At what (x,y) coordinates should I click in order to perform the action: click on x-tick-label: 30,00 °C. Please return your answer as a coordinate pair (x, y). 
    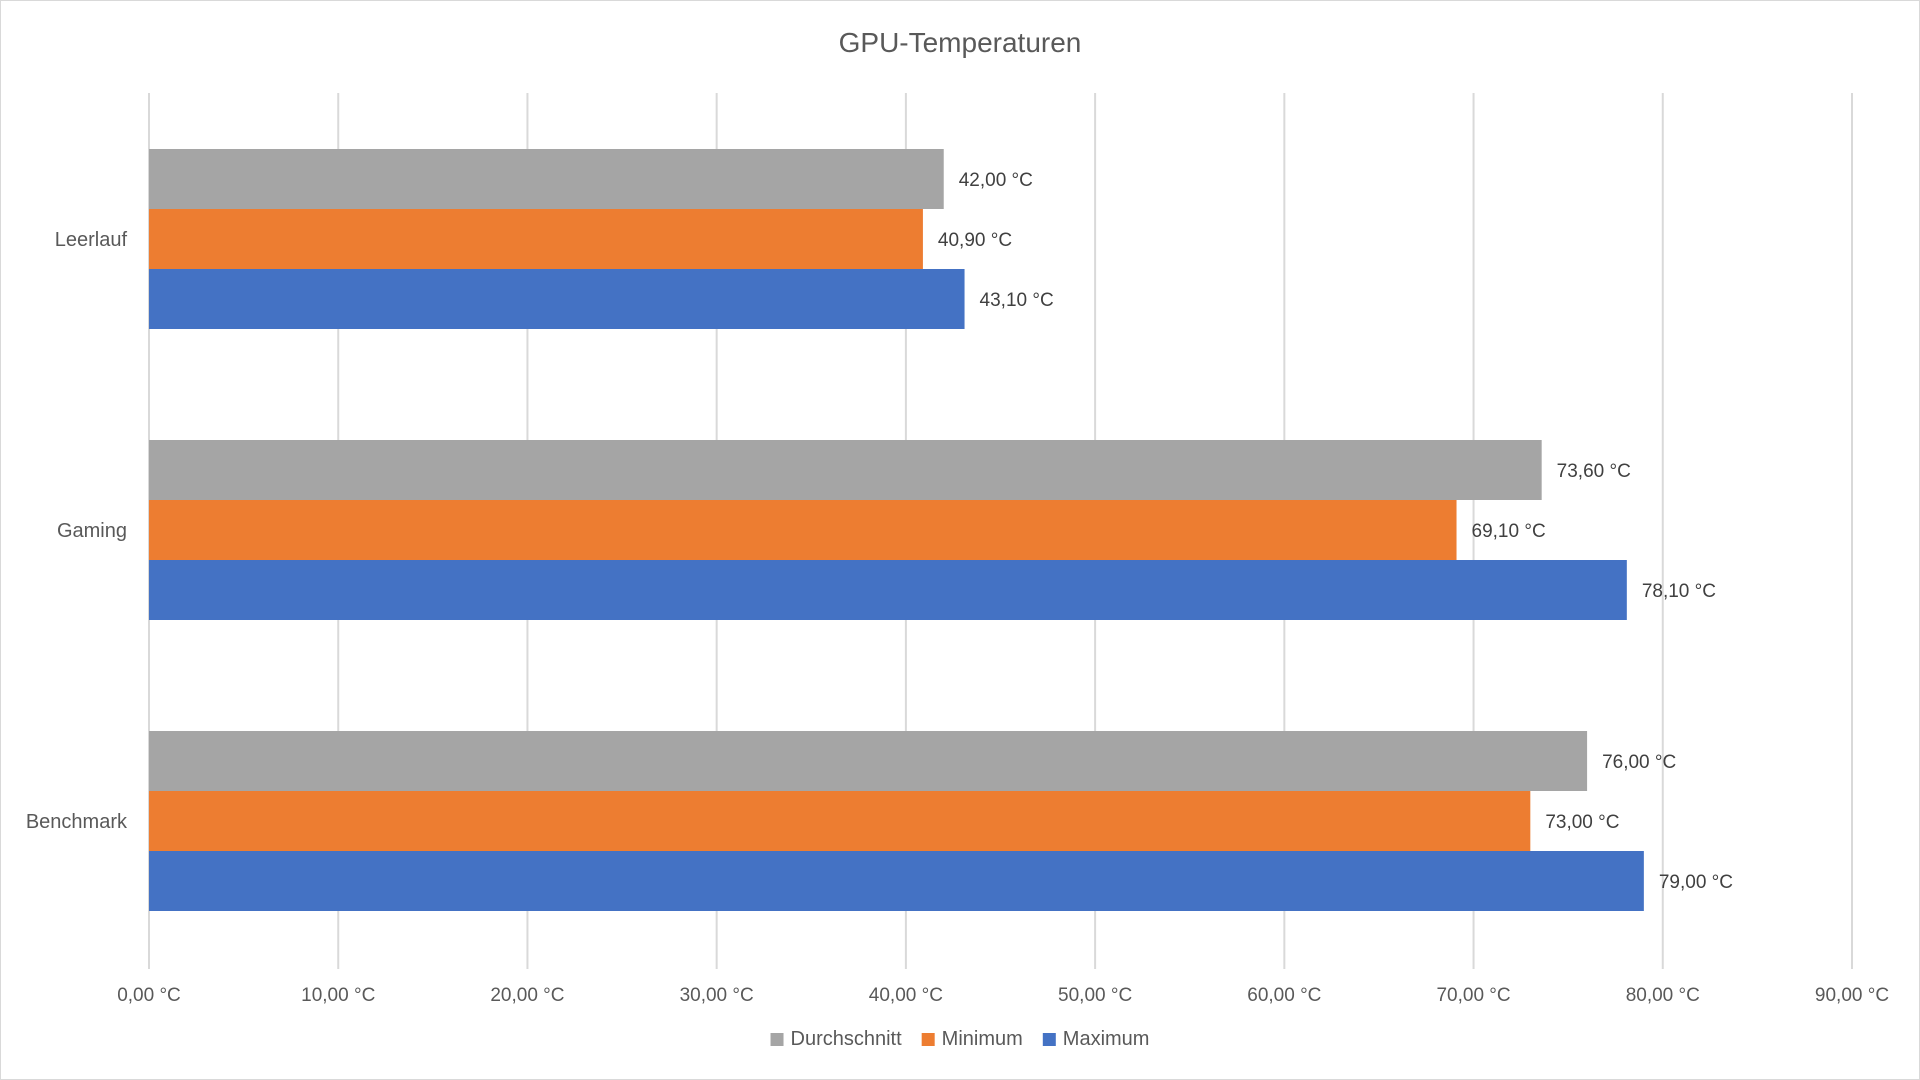
    Looking at the image, I should click on (717, 995).